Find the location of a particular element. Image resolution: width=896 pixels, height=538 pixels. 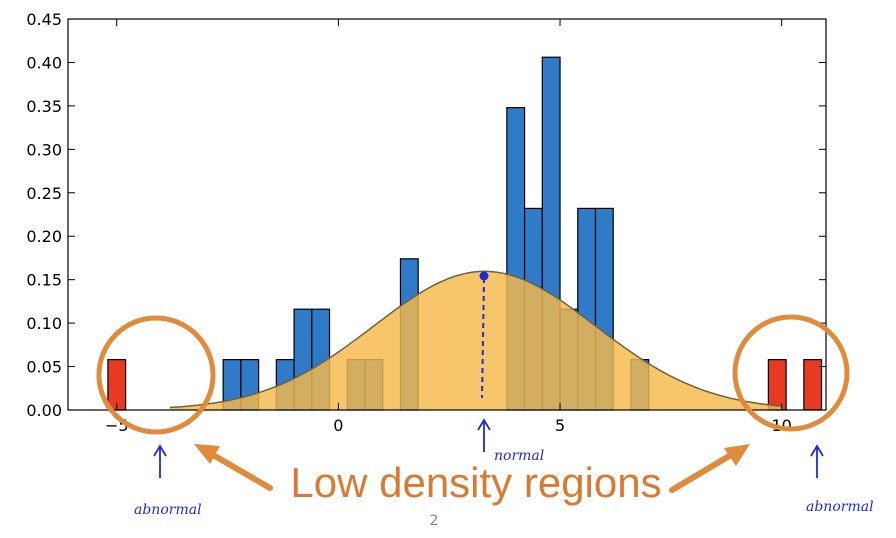

y-tick-label-7: 0.35 is located at coordinates (44, 106).